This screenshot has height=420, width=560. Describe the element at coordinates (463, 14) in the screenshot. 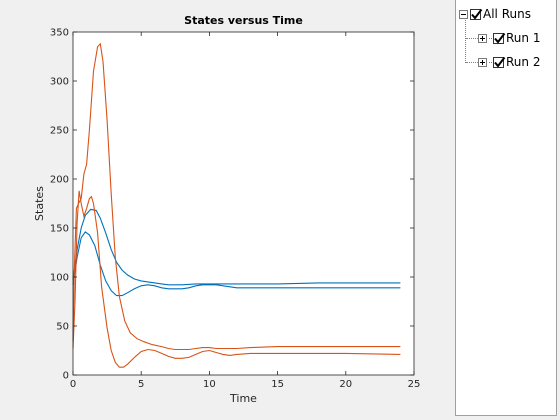

I see `collapse-icon` at that location.